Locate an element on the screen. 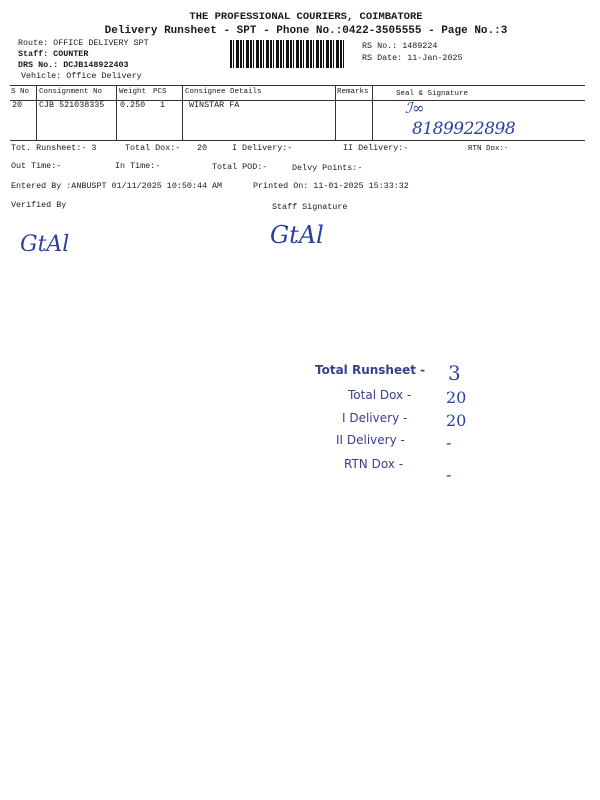  total-dox-value: 20 is located at coordinates (202, 148).